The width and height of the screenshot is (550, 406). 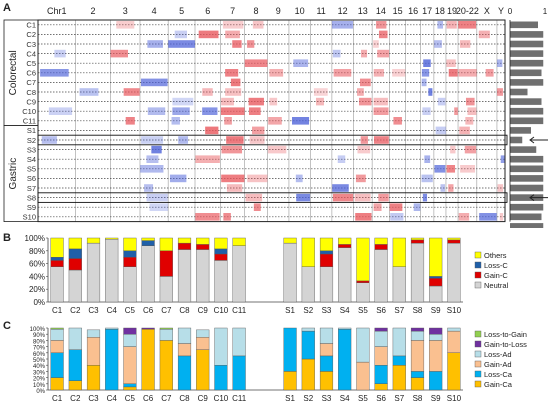 I want to click on x-tick-label: S4, so click(x=345, y=398).